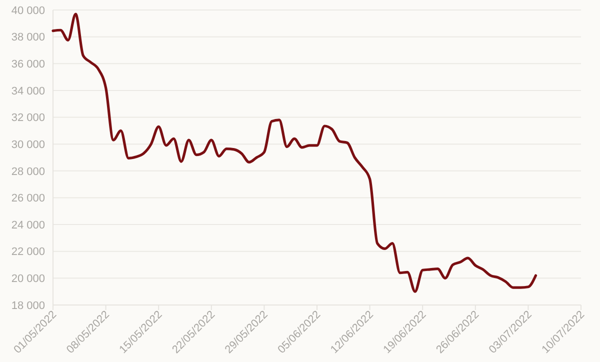  What do you see at coordinates (28, 225) in the screenshot?
I see `y-tick-label: 24 000` at bounding box center [28, 225].